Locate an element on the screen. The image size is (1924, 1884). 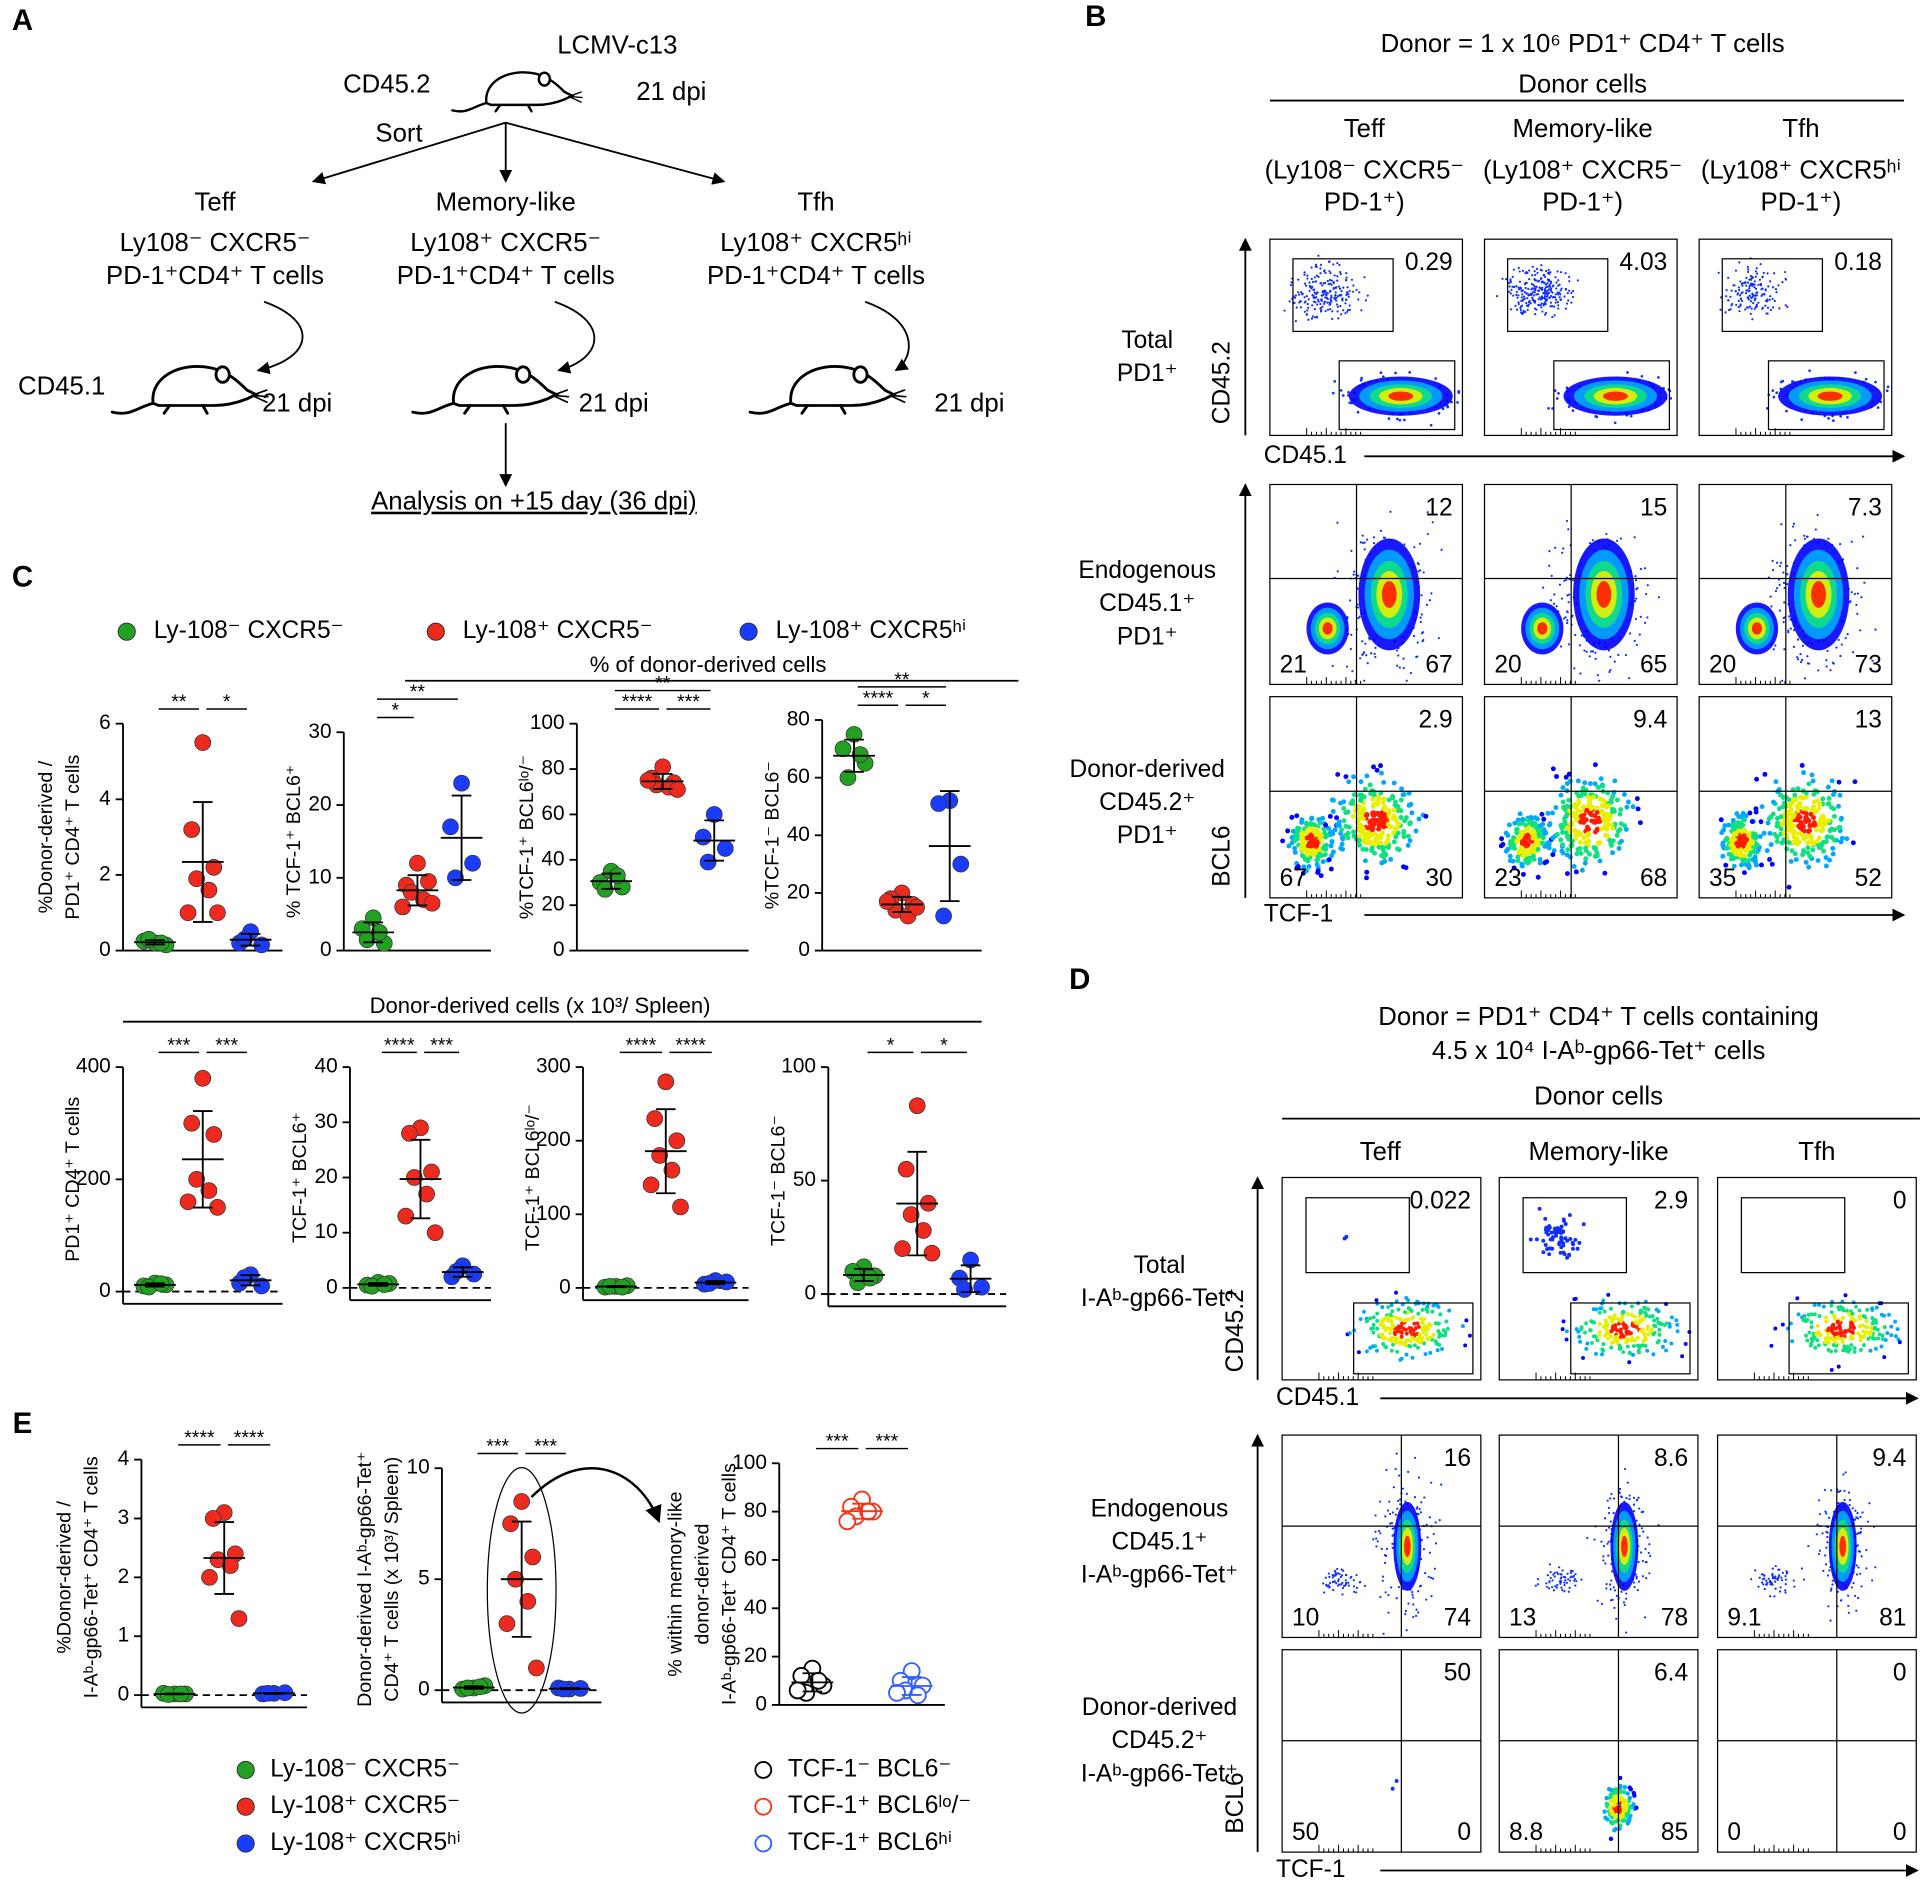
mouse-ear is located at coordinates (523, 374).